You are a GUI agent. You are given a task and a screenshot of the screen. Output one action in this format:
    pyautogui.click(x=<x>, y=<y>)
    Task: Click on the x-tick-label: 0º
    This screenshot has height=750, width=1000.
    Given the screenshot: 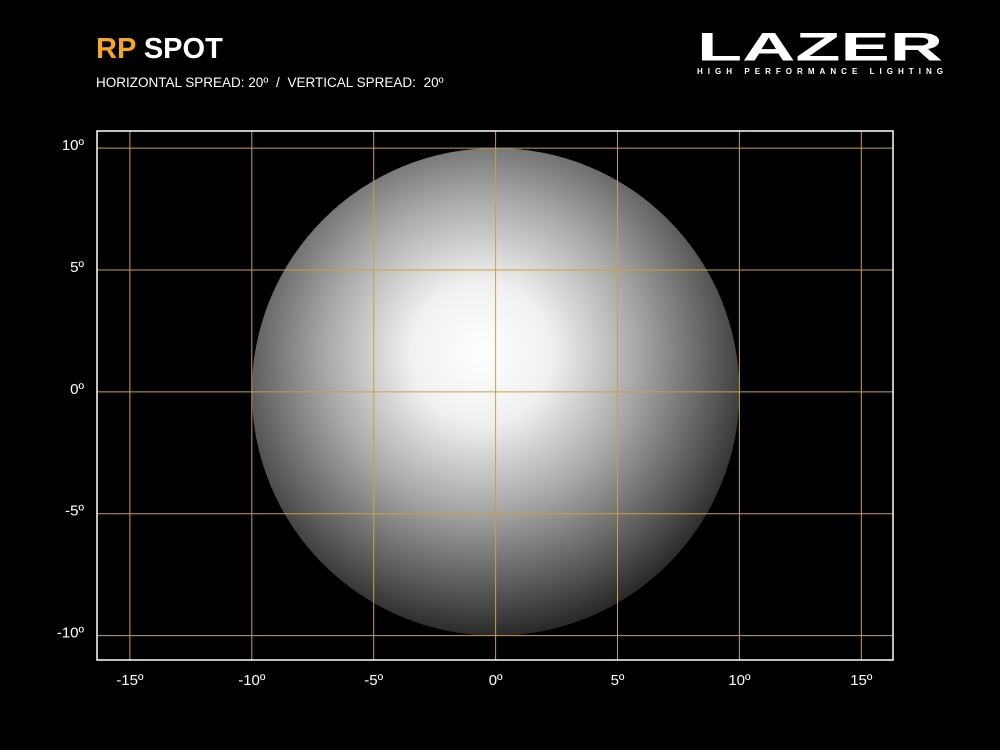 What is the action you would take?
    pyautogui.click(x=496, y=680)
    